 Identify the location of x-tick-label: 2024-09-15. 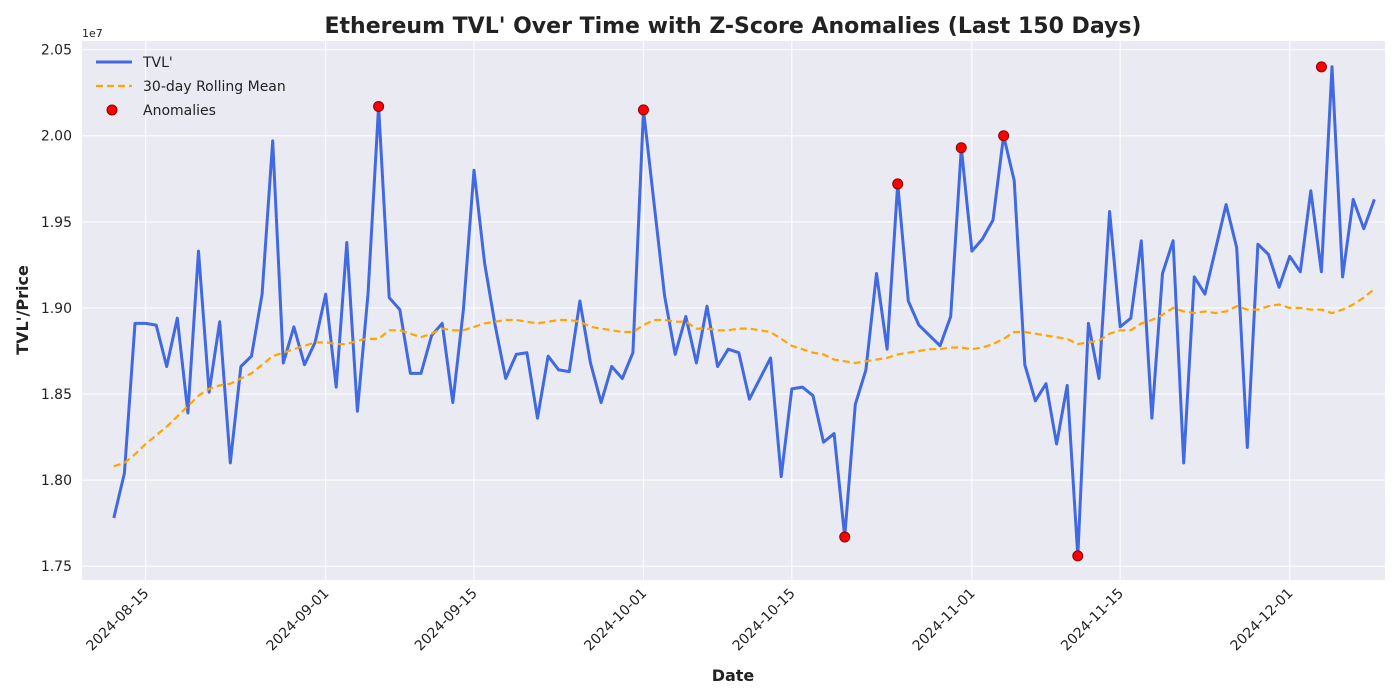
(446, 620).